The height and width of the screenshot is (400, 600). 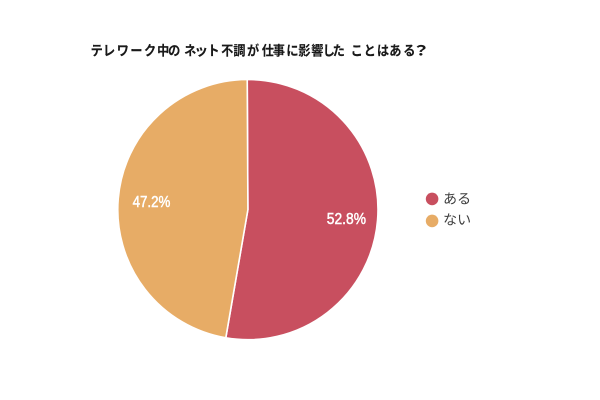 I want to click on svg-text: 52.8%, so click(x=346, y=219).